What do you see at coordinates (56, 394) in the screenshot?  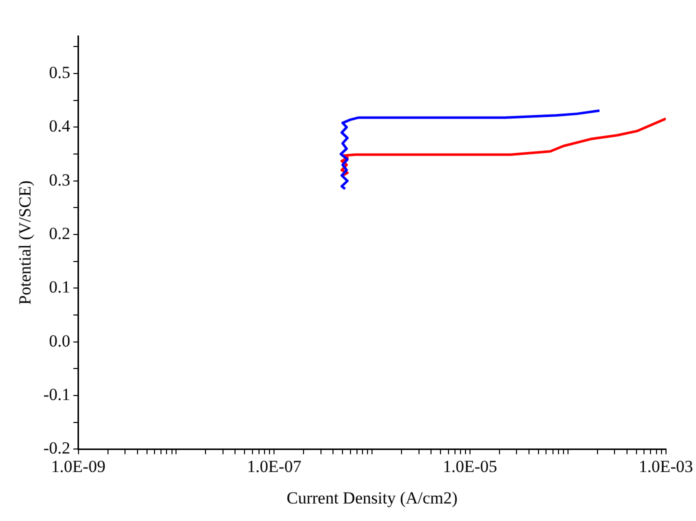 I see `y-tick-label: -0.1` at bounding box center [56, 394].